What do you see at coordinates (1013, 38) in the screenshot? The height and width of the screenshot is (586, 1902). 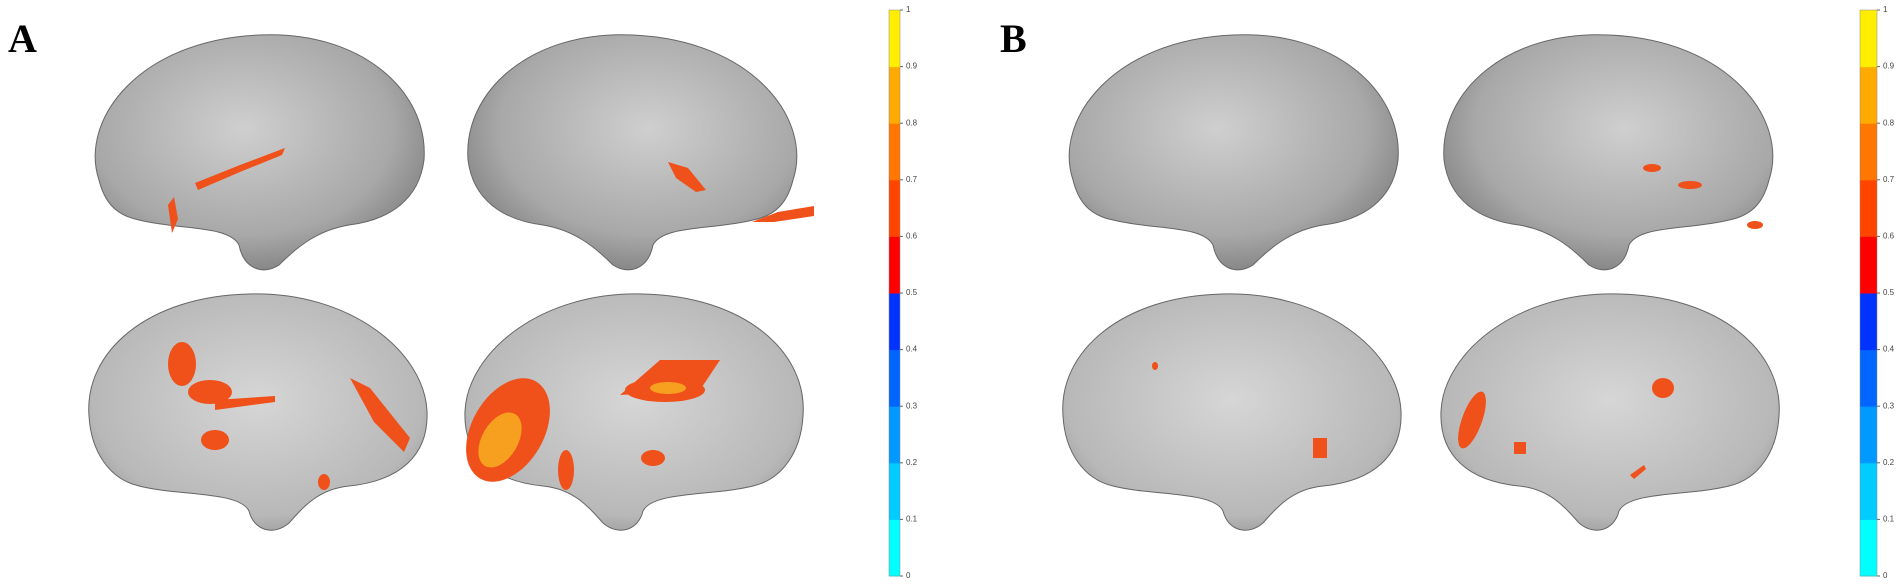 I see `panel-label: B` at bounding box center [1013, 38].